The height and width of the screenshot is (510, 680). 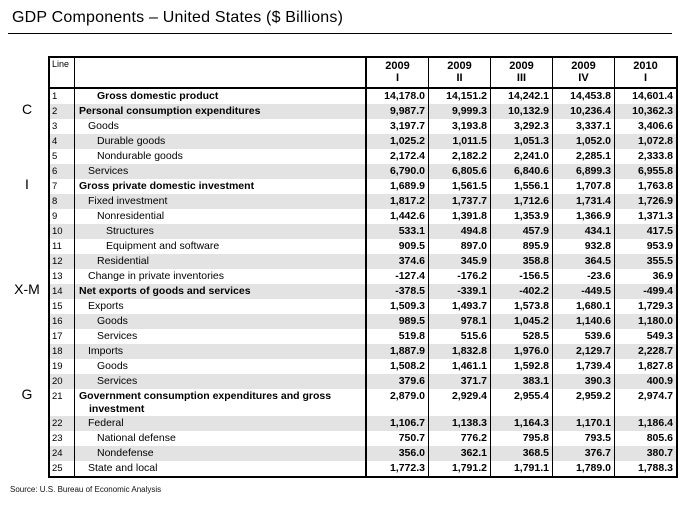 What do you see at coordinates (521, 201) in the screenshot?
I see `value-cell: 1,712.6` at bounding box center [521, 201].